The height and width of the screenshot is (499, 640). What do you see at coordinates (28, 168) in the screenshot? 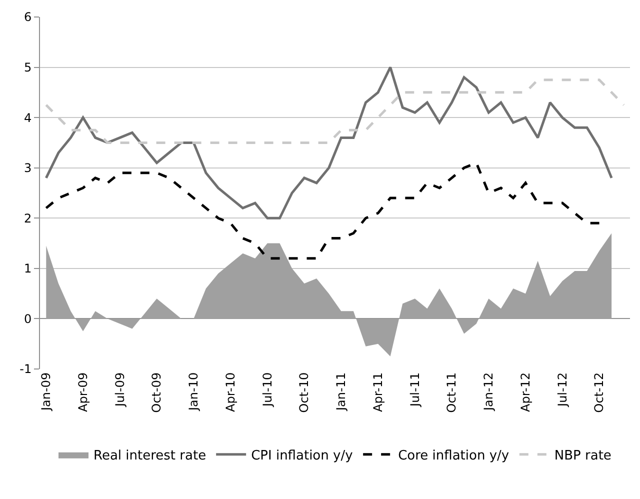
I see `y-tick-label: 3` at bounding box center [28, 168].